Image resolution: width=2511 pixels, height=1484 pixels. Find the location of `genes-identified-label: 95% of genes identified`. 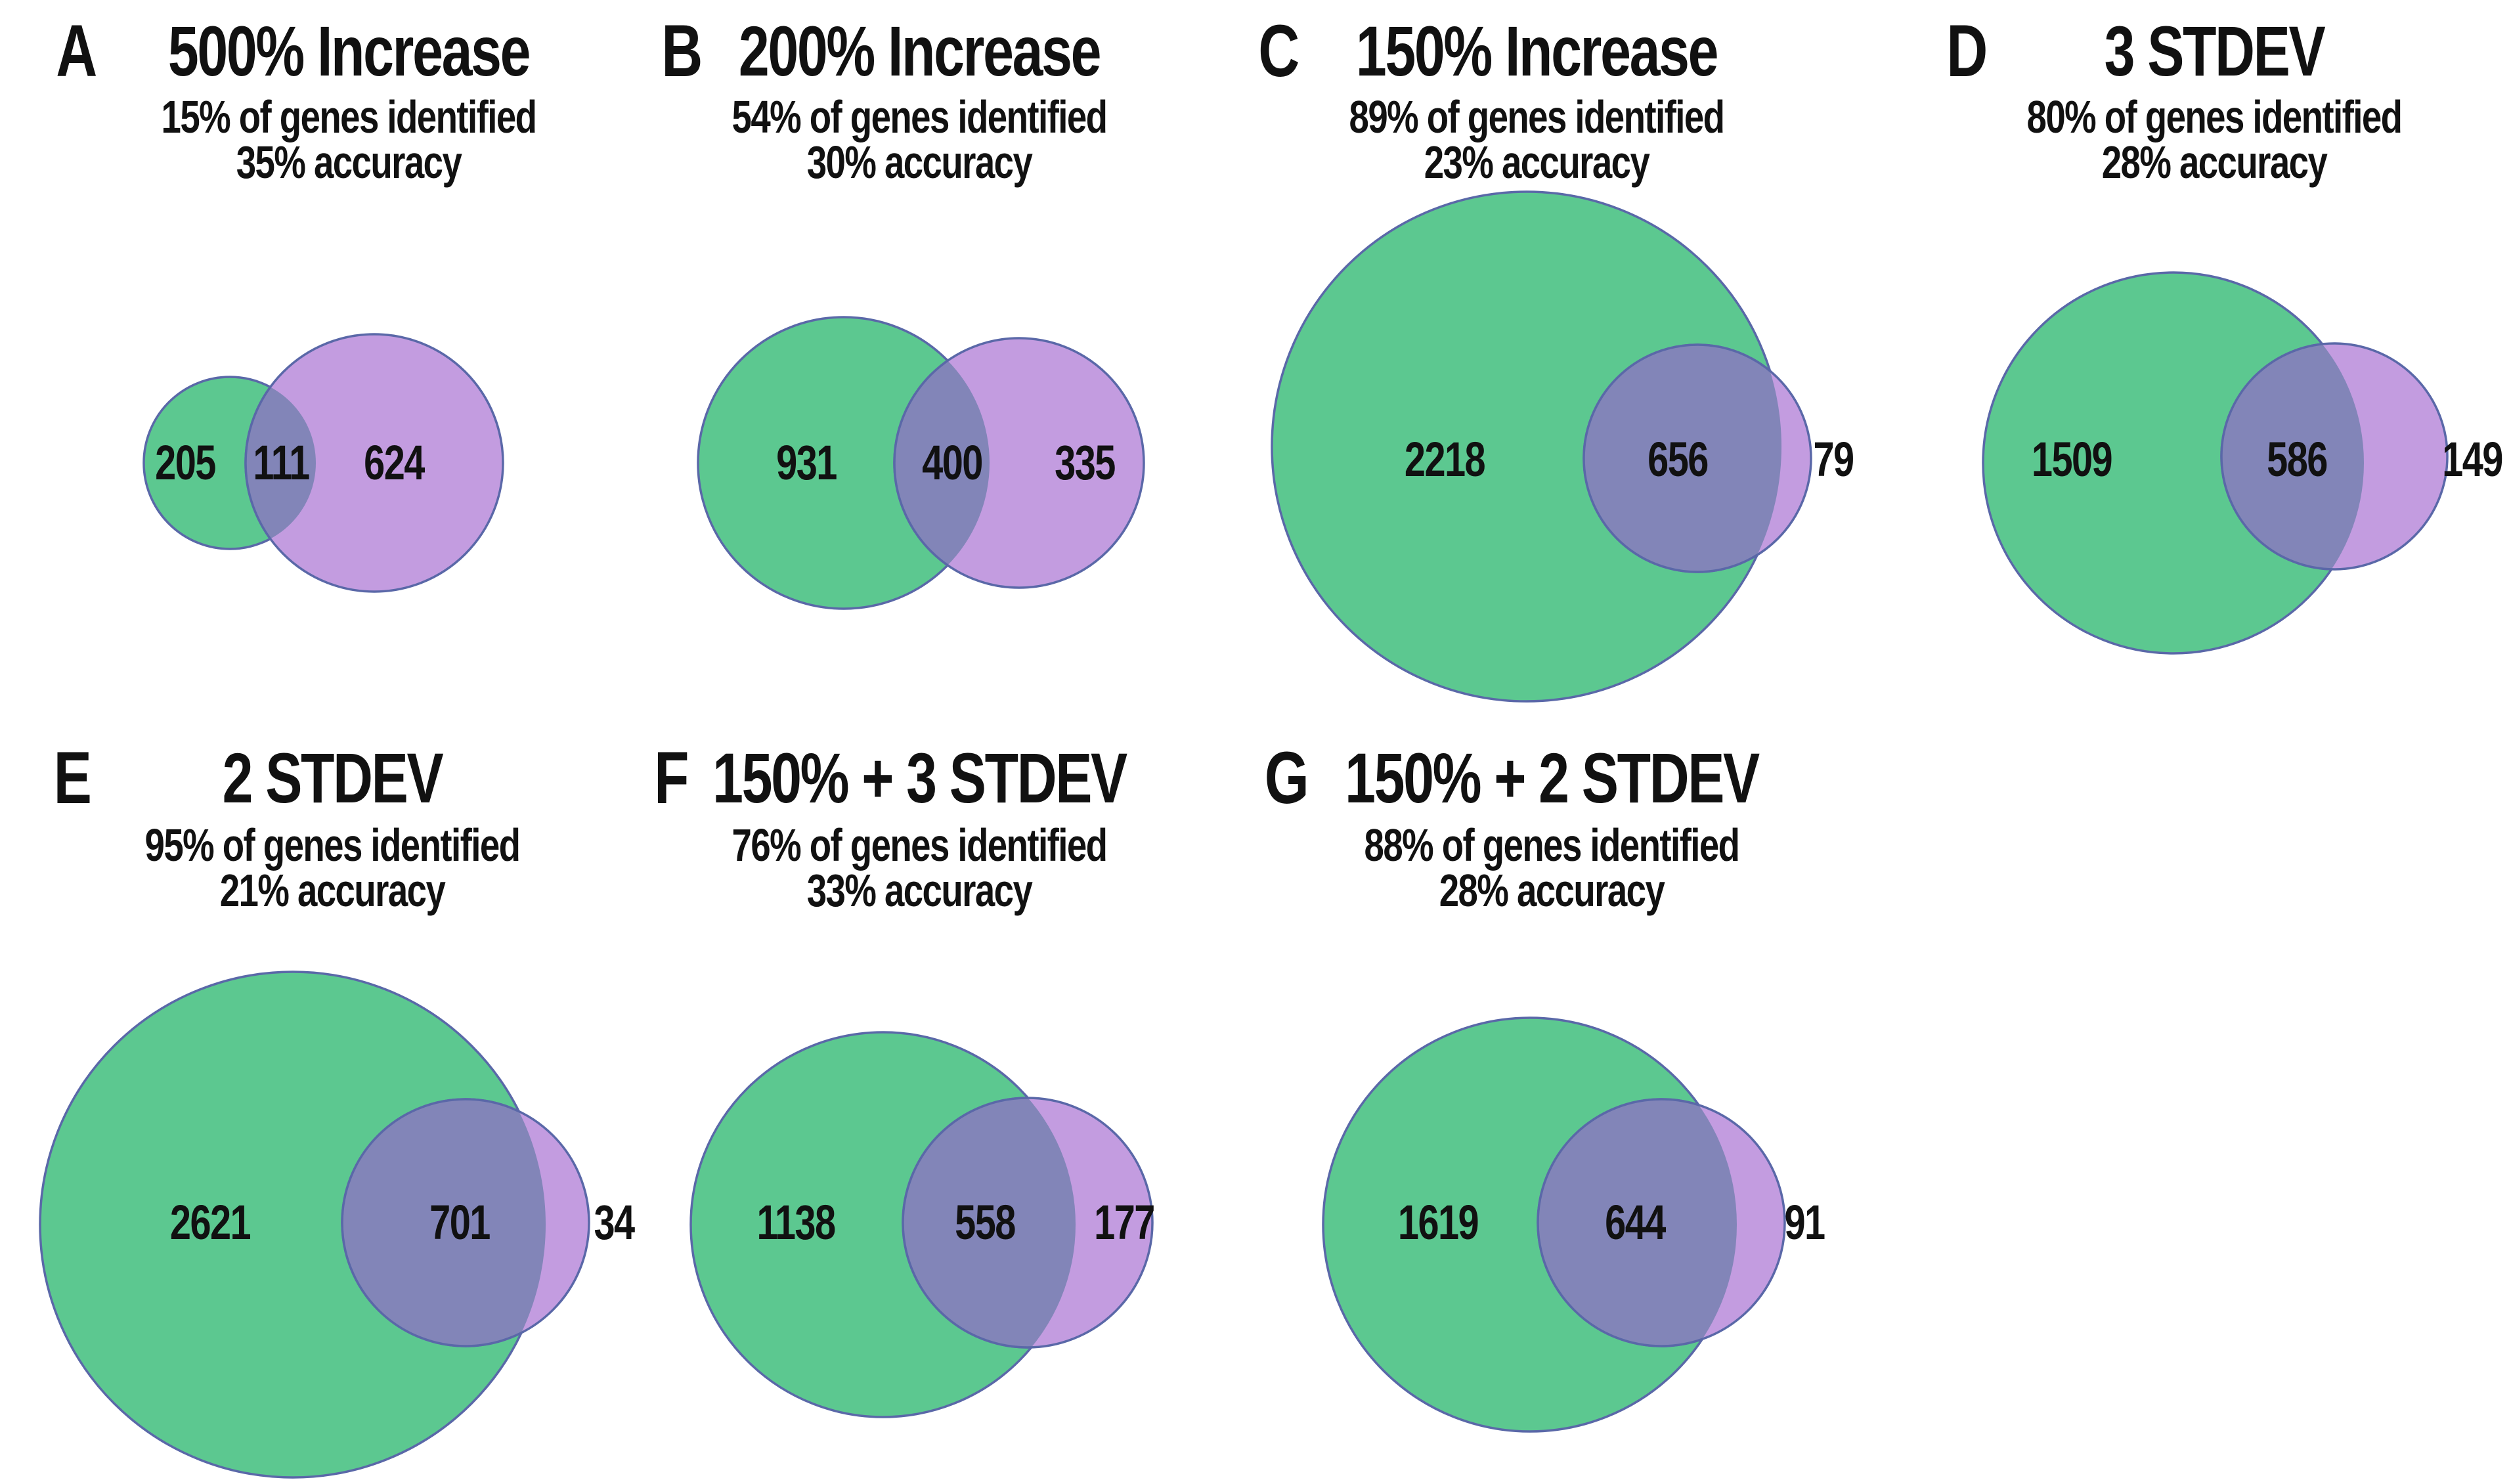

genes-identified-label: 95% of genes identified is located at coordinates (332, 845).